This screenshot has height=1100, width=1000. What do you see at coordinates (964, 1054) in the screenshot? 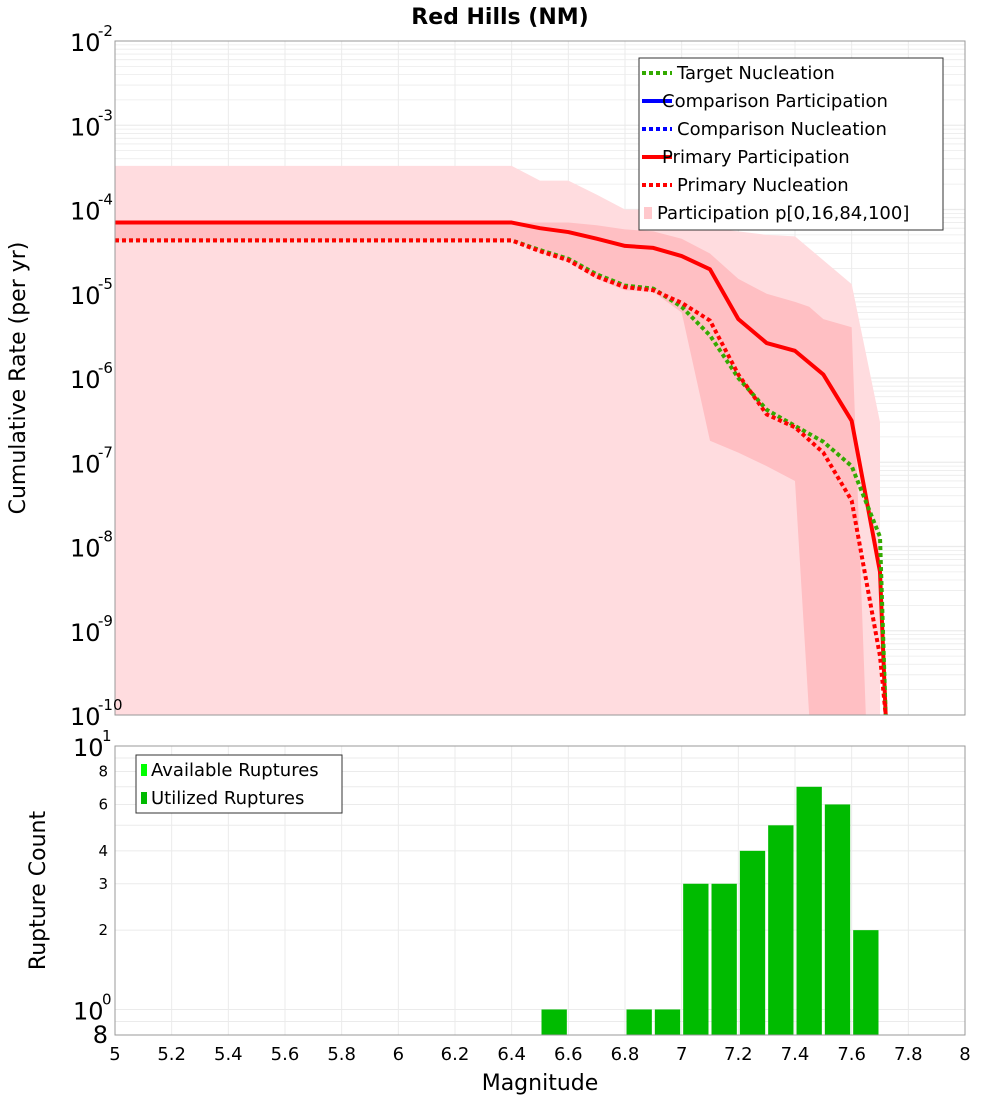
I see `x-tick-label: 8` at bounding box center [964, 1054].